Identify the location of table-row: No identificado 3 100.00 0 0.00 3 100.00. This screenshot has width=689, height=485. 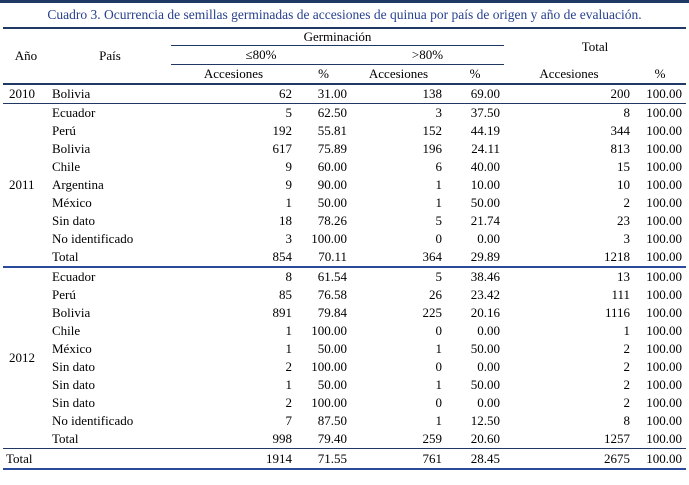
(344, 239).